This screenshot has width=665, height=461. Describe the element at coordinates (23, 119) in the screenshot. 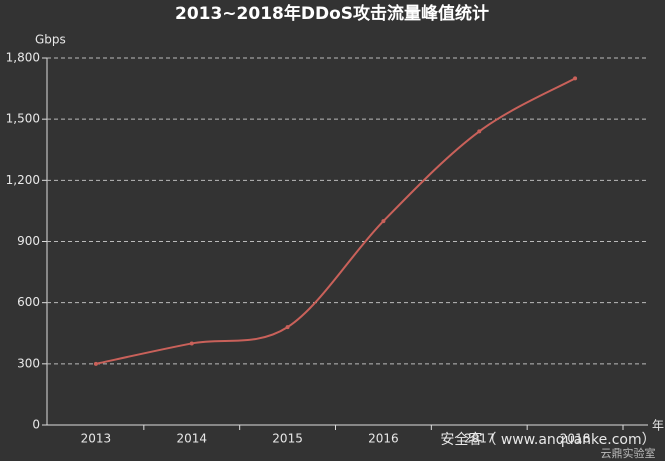

I see `y-tick-label: 1,500` at that location.